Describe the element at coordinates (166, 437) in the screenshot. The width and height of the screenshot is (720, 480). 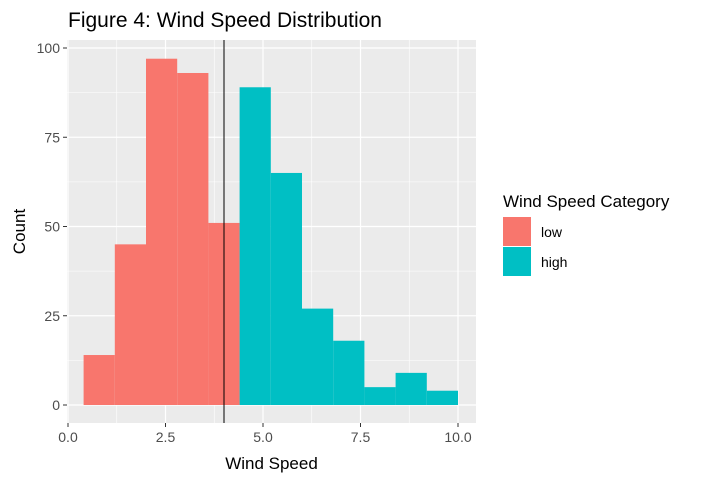
I see `x-tick-label: 2.5` at that location.